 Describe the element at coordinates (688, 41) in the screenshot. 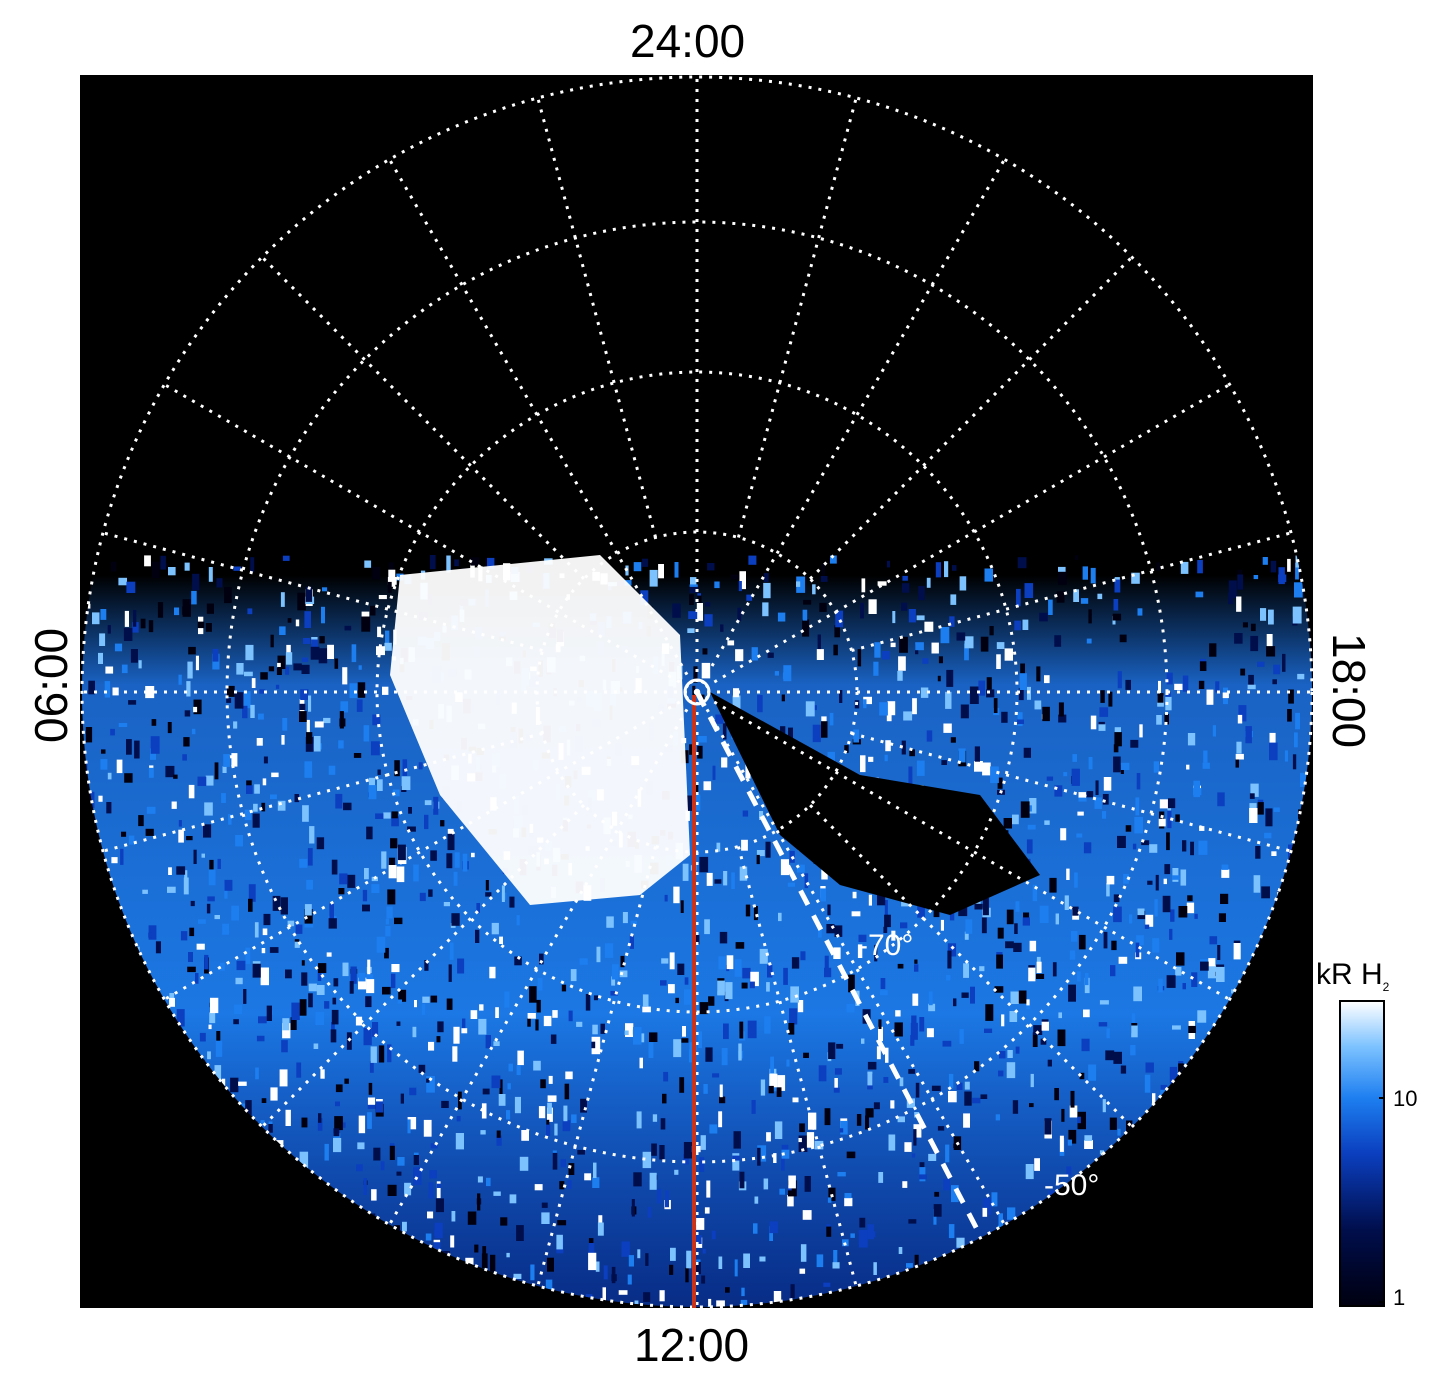

I see `local-time-label-midnight: 24:00` at that location.